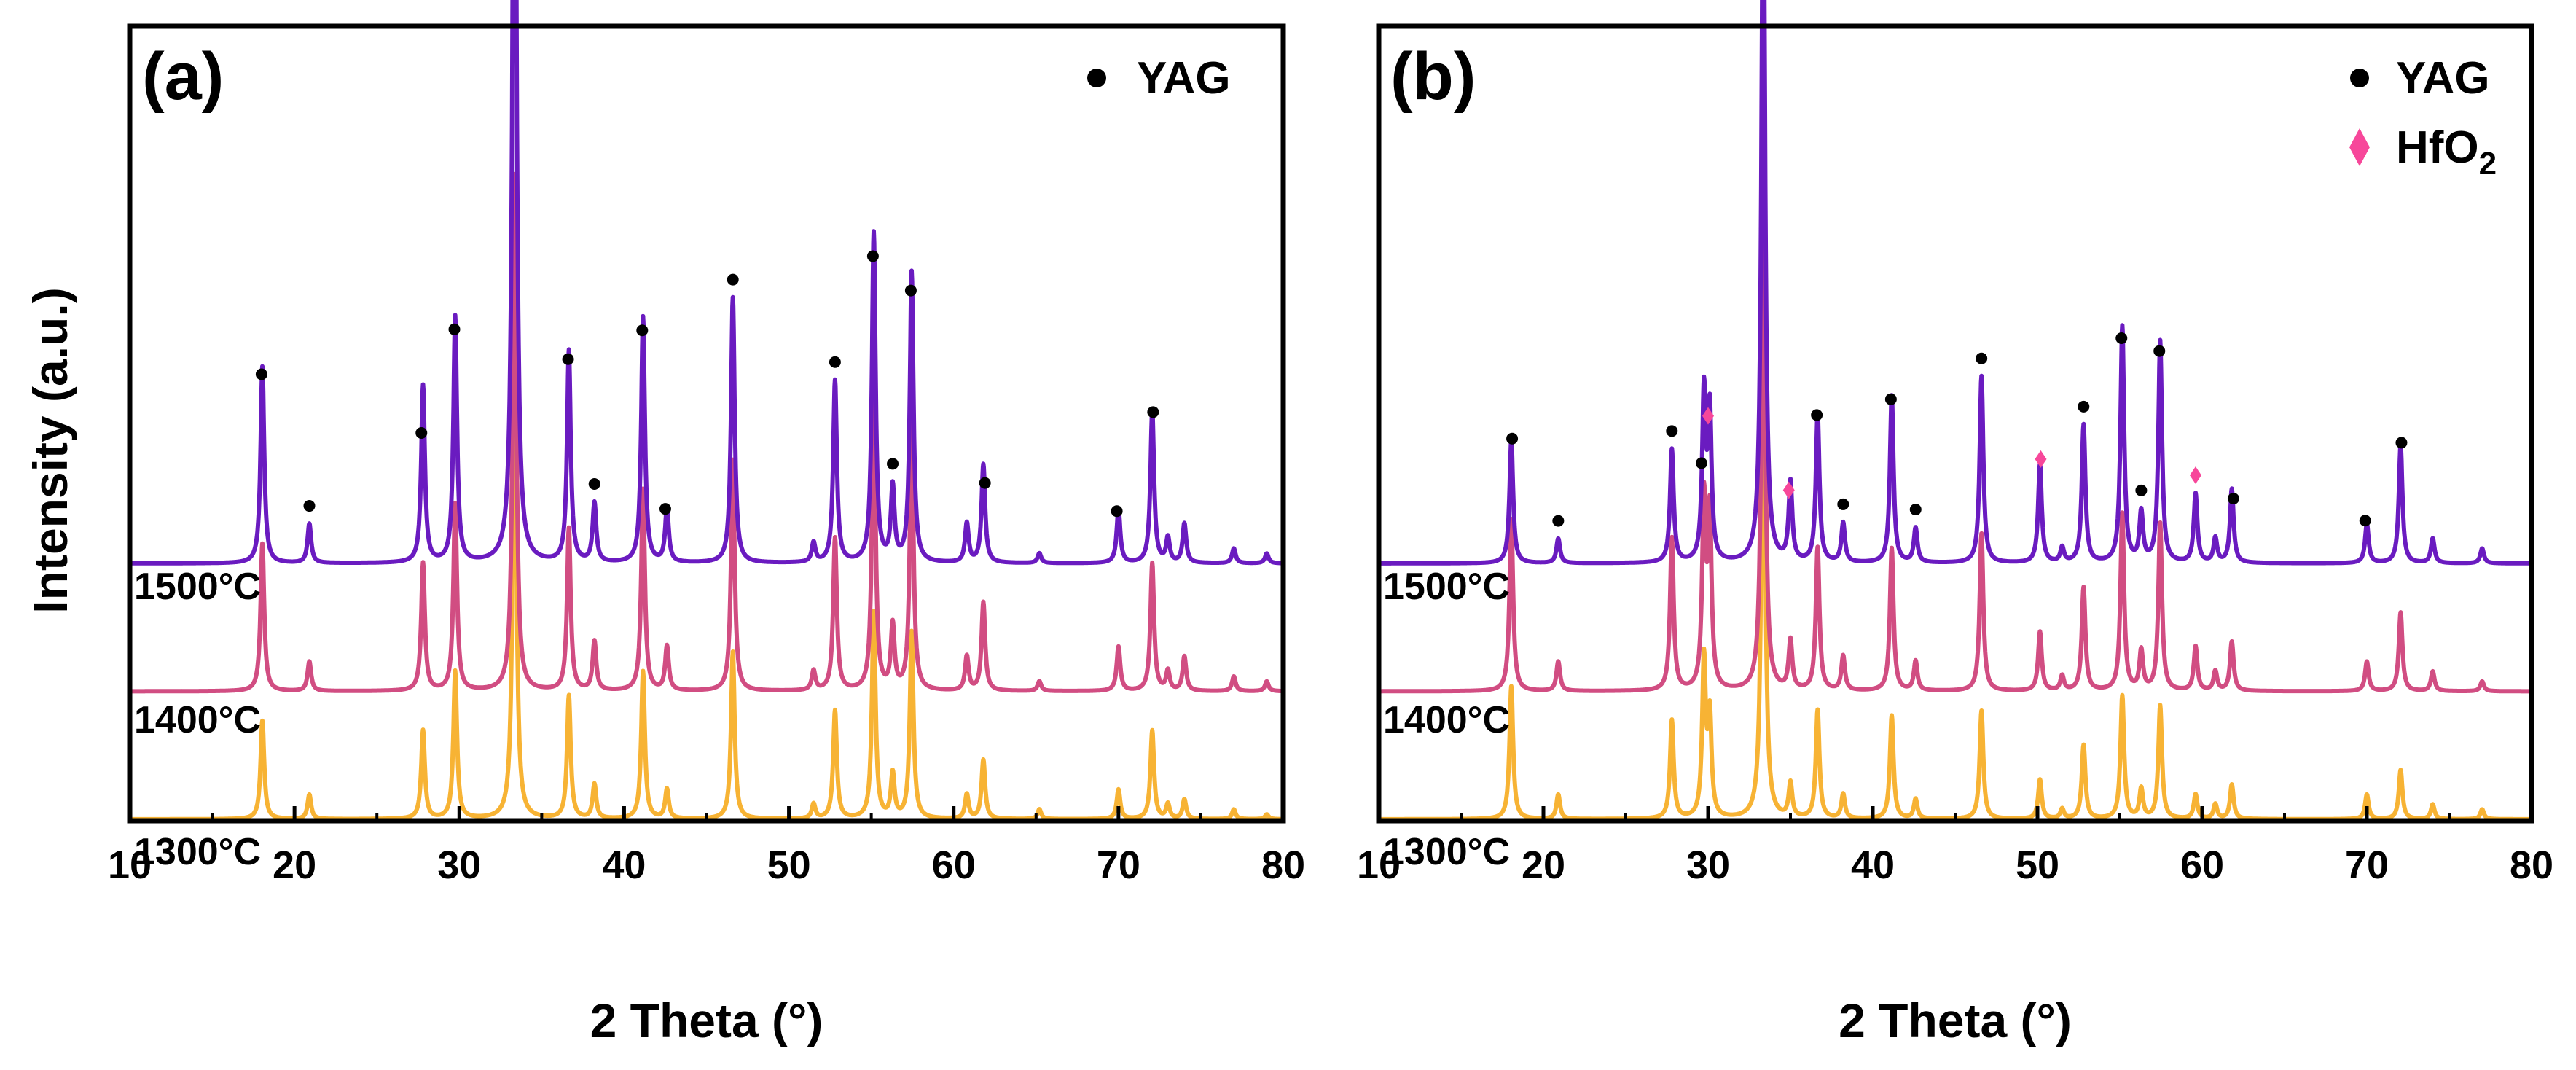 This screenshot has height=1070, width=2576. I want to click on panel-a-tick-label: 50, so click(789, 865).